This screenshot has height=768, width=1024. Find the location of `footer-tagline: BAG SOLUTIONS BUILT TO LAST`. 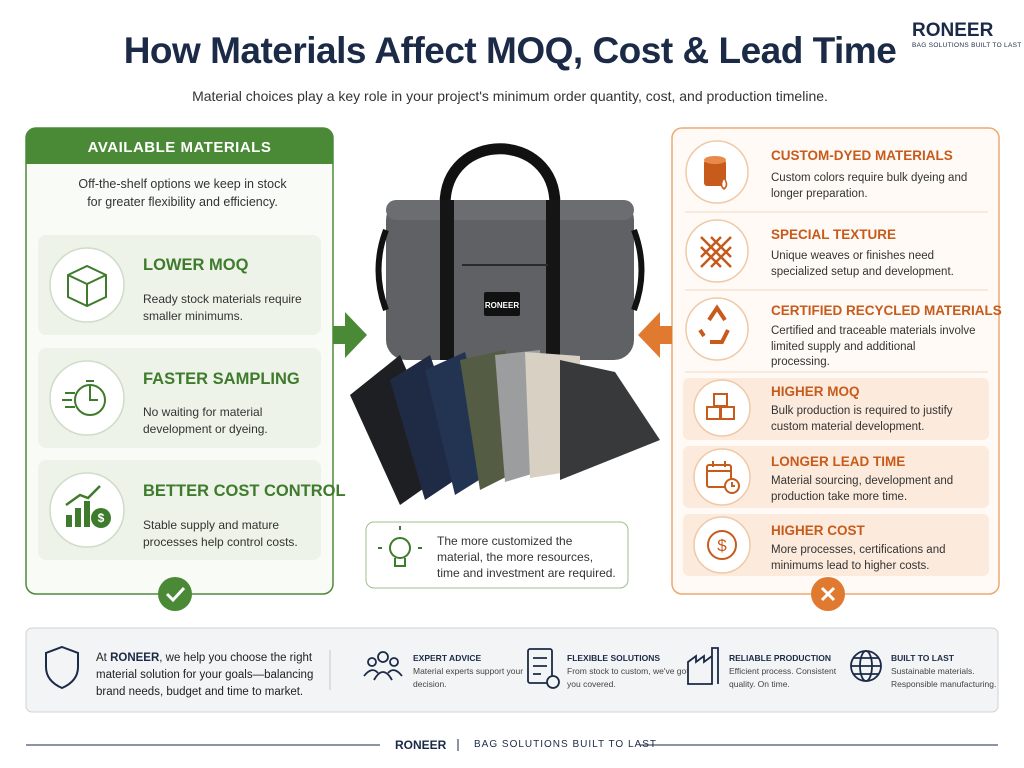

footer-tagline: BAG SOLUTIONS BUILT TO LAST is located at coordinates (565, 744).